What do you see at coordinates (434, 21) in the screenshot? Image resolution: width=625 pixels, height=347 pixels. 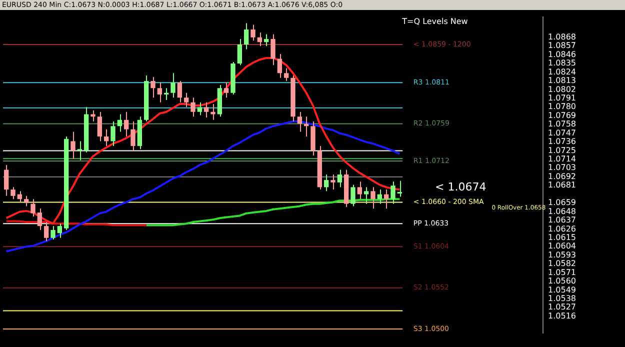 I see `chart-title: T=Q Levels New` at bounding box center [434, 21].